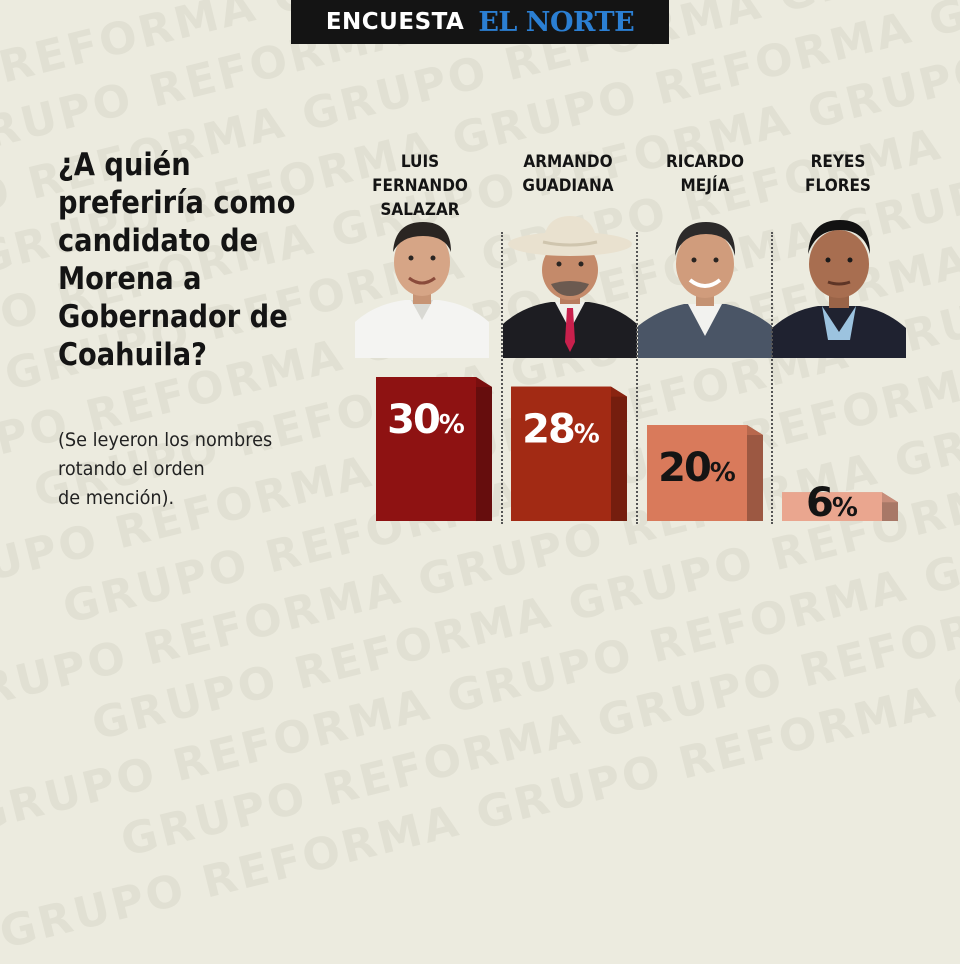 Image resolution: width=960 pixels, height=964 pixels. I want to click on bar-3: 20%, so click(705, 473).